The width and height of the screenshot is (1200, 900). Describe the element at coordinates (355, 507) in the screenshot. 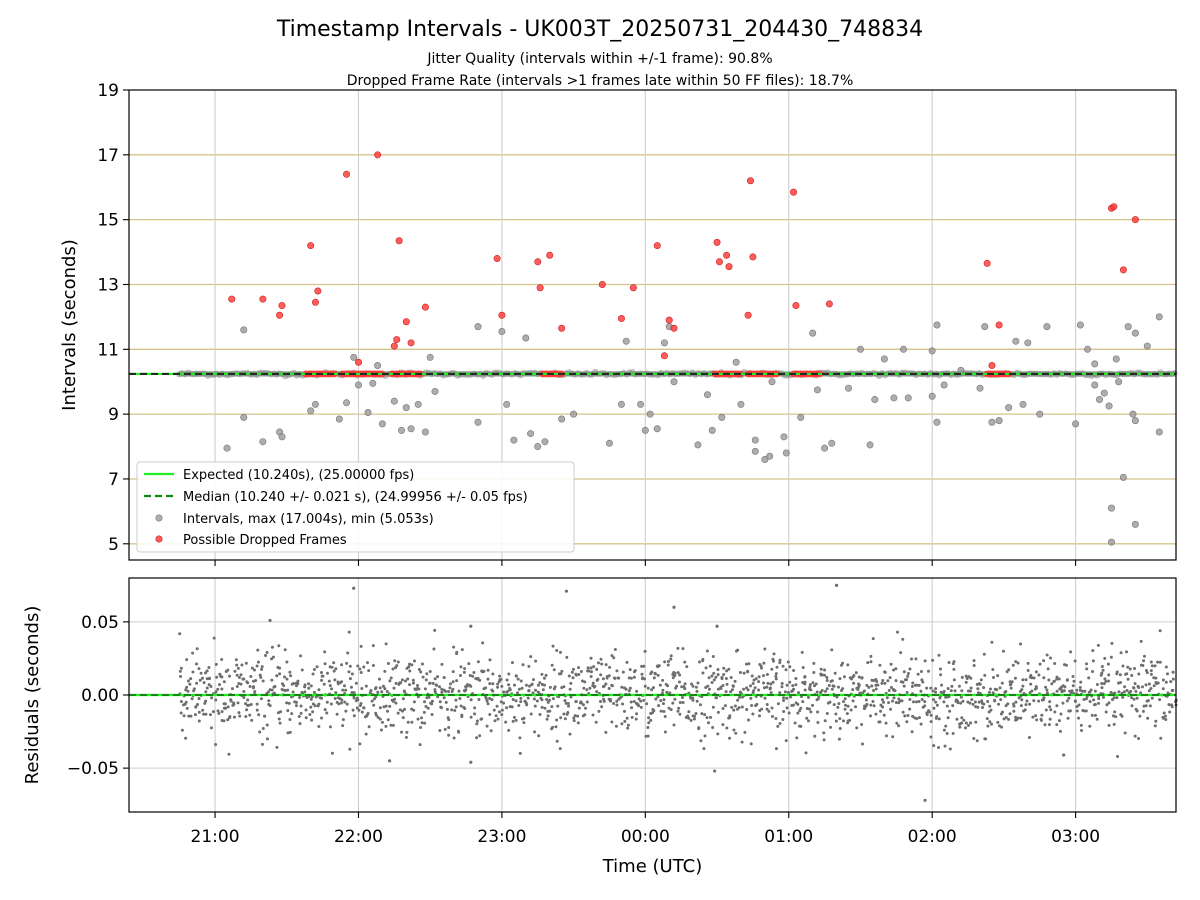

I see `legend-box` at that location.